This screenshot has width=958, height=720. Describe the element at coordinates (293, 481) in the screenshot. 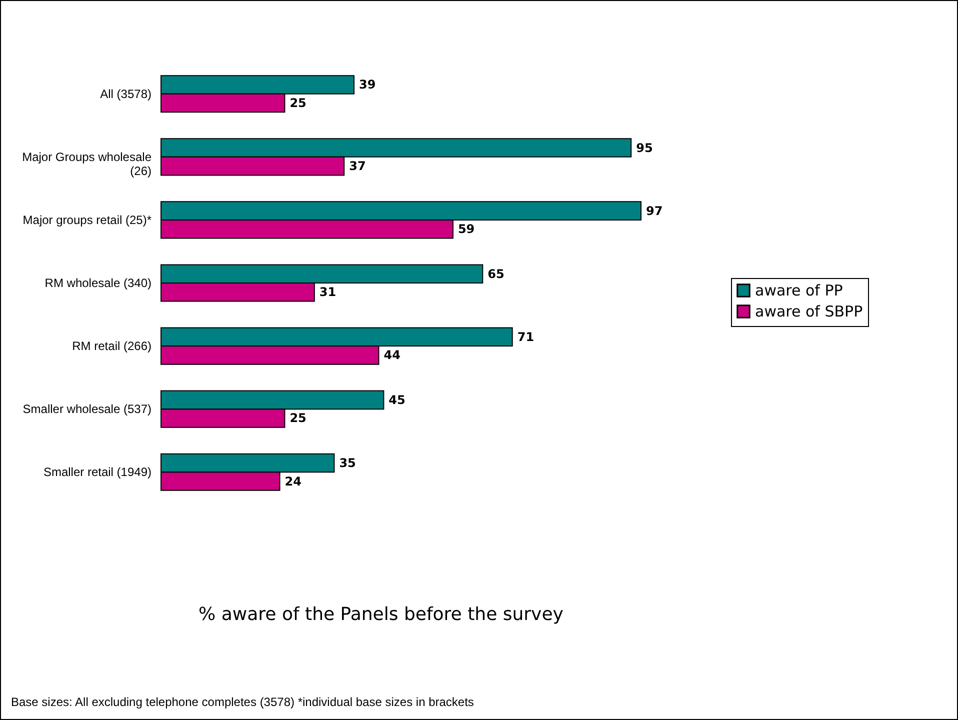

I see `data-label: 24` at that location.